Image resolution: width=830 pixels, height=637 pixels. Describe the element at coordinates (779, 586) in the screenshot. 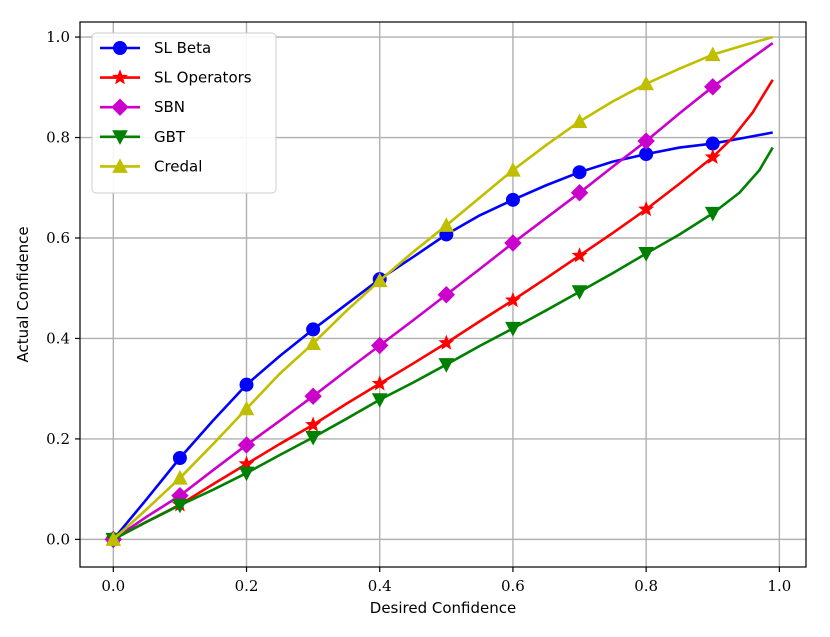

I see `x-tick-label: 1.0` at that location.